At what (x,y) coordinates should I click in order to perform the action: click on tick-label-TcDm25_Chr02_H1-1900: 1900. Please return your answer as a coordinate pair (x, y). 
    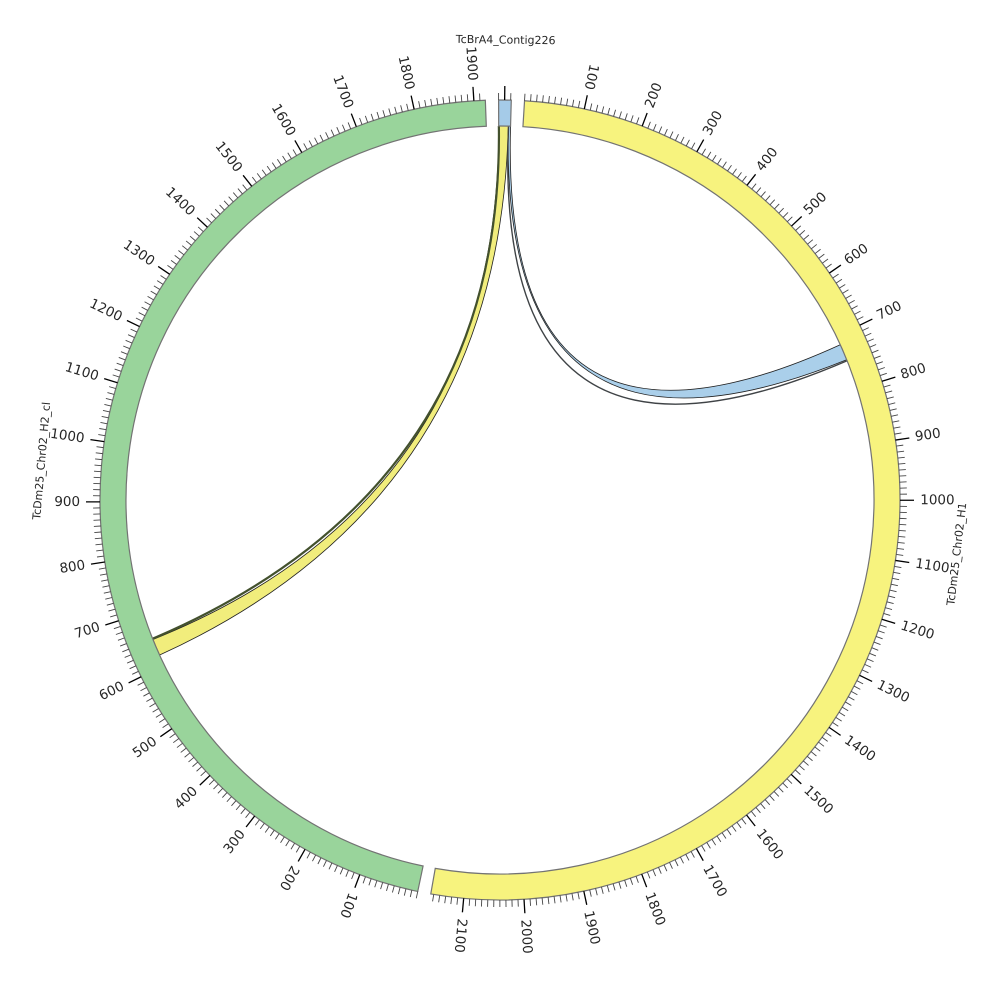
    Looking at the image, I should click on (591, 927).